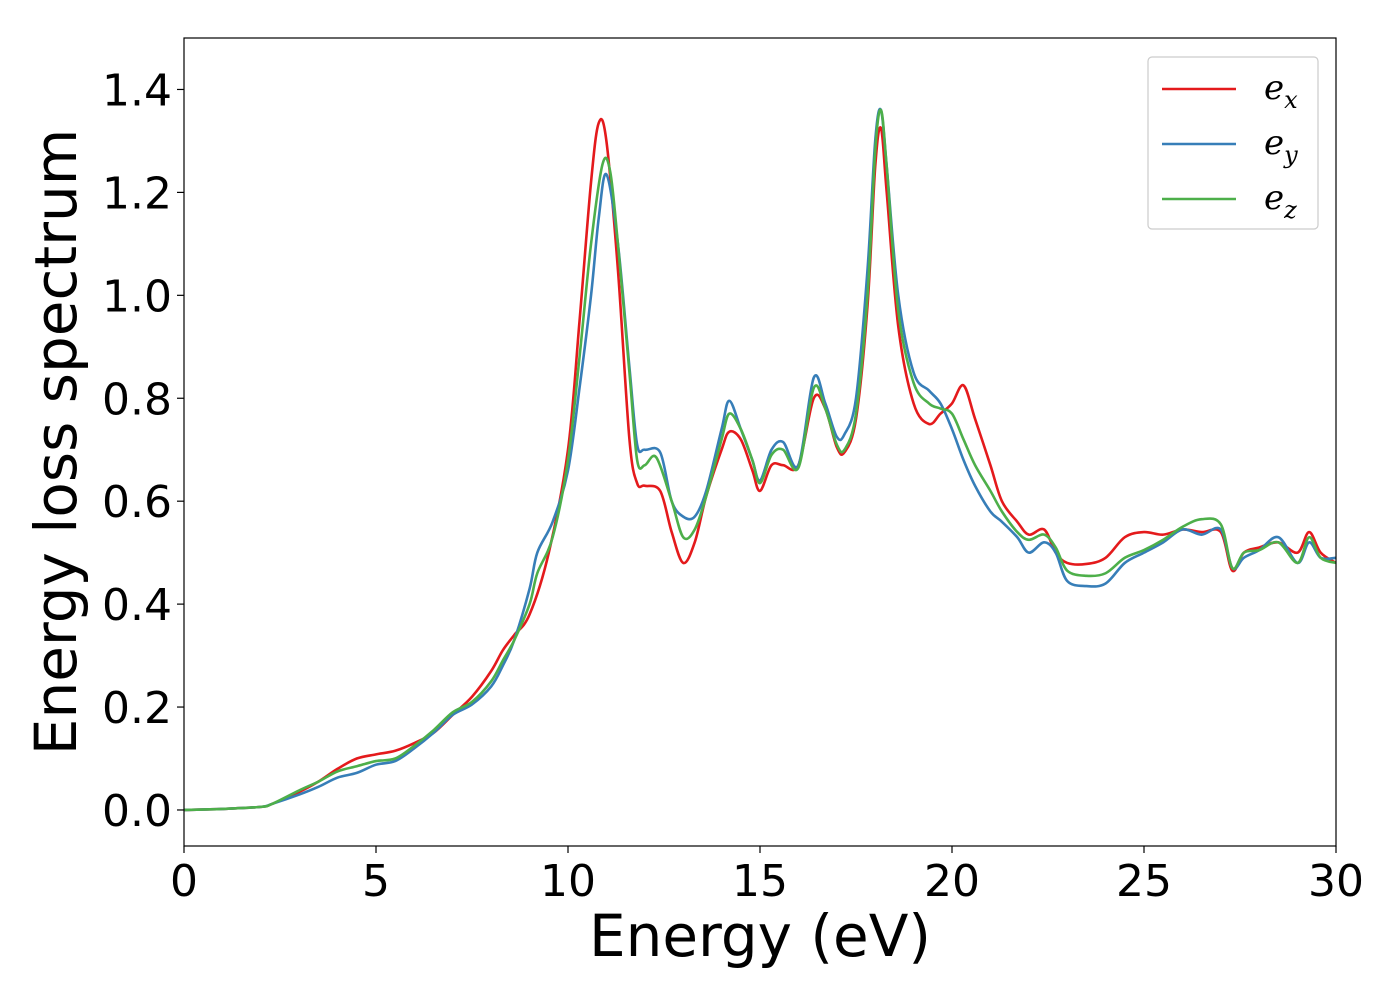 The height and width of the screenshot is (1000, 1400). What do you see at coordinates (137, 605) in the screenshot?
I see `y-tick-label: 0.4` at bounding box center [137, 605].